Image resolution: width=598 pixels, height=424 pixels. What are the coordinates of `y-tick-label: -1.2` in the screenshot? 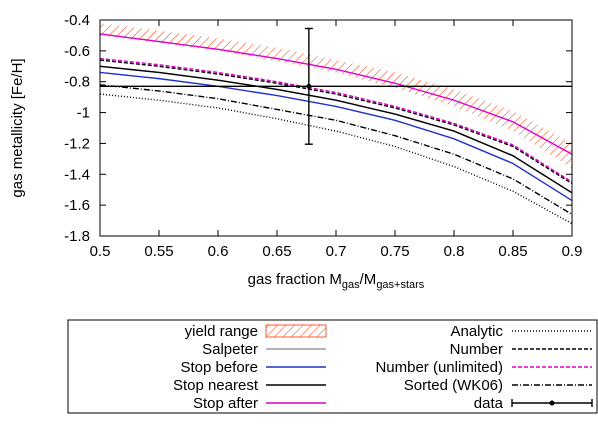 It's located at (77, 143).